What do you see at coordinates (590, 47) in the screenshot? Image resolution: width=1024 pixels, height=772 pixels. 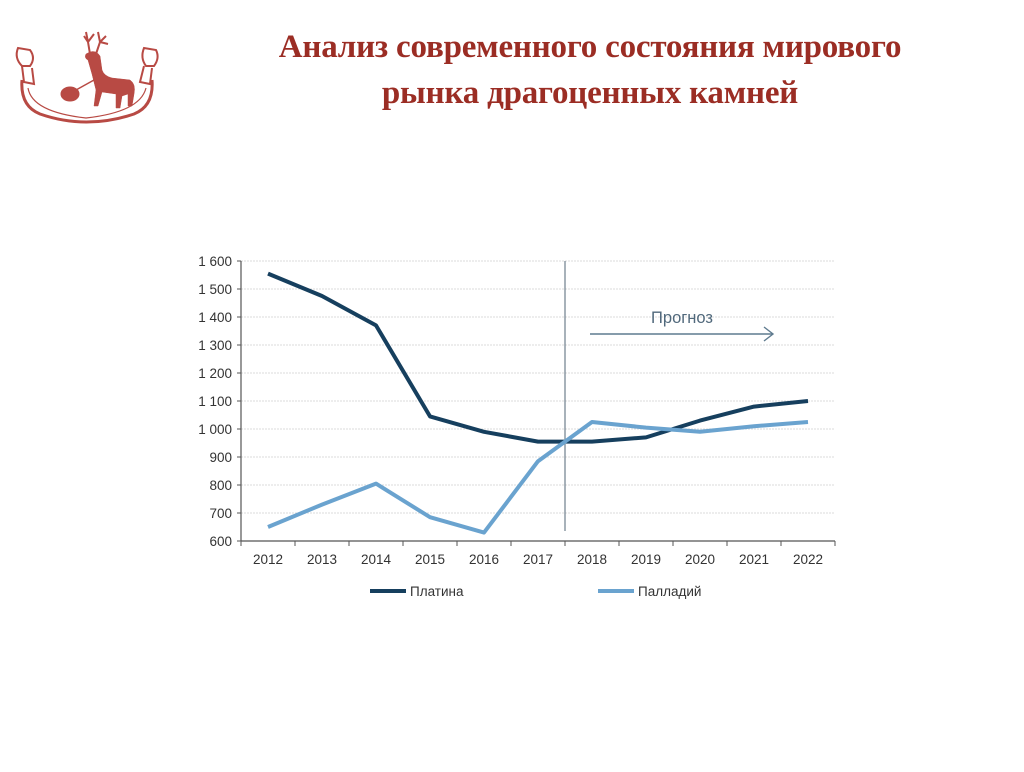 I see `title-line-1: Анализ современного состояния мирового` at bounding box center [590, 47].